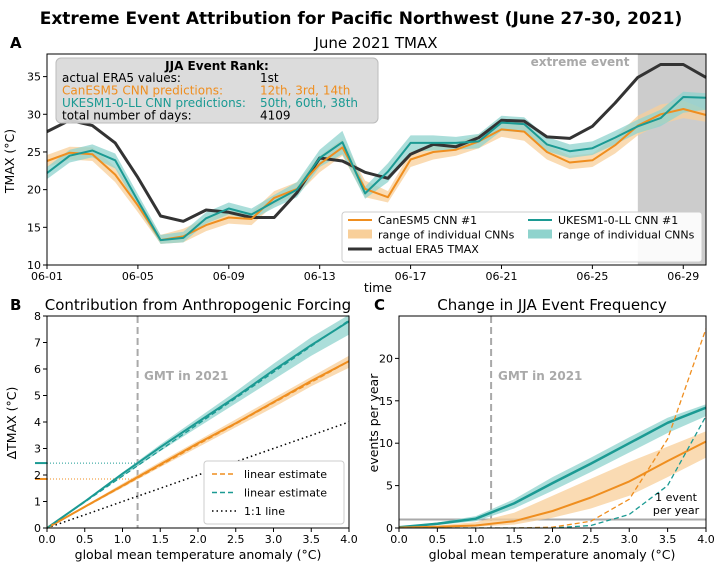 This screenshot has width=723, height=565. Describe the element at coordinates (37, 369) in the screenshot. I see `y-tick-label: 6` at that location.